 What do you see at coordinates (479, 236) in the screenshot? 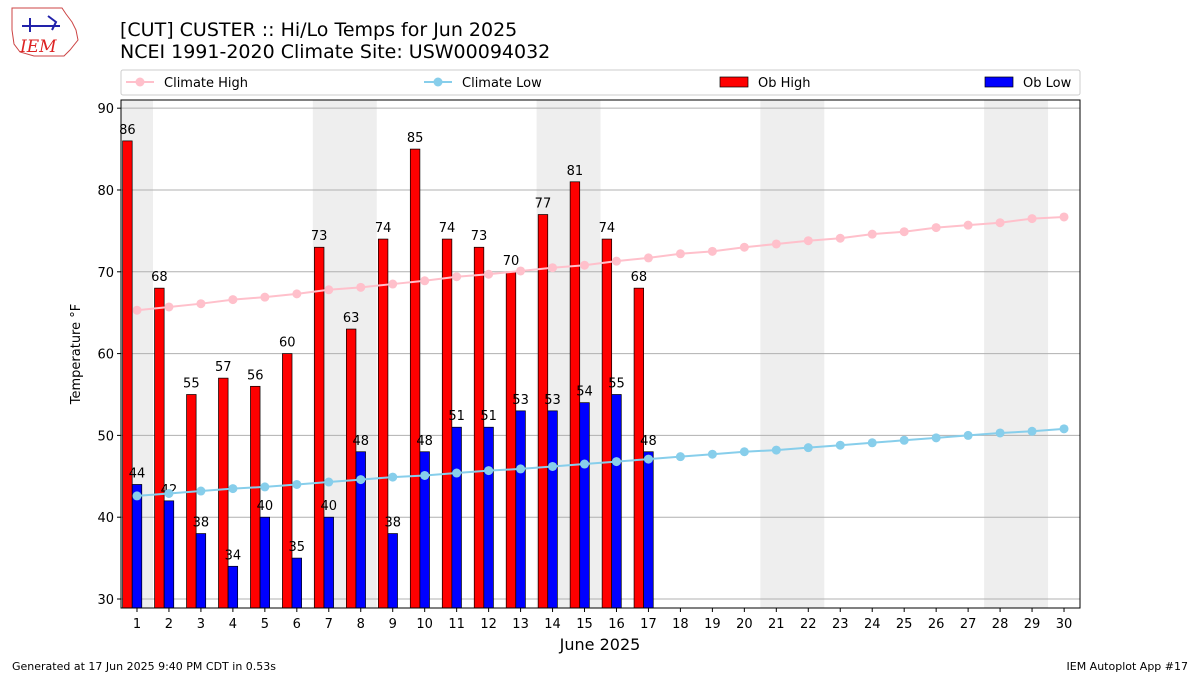
I see `bar-value-label: 73` at bounding box center [479, 236].